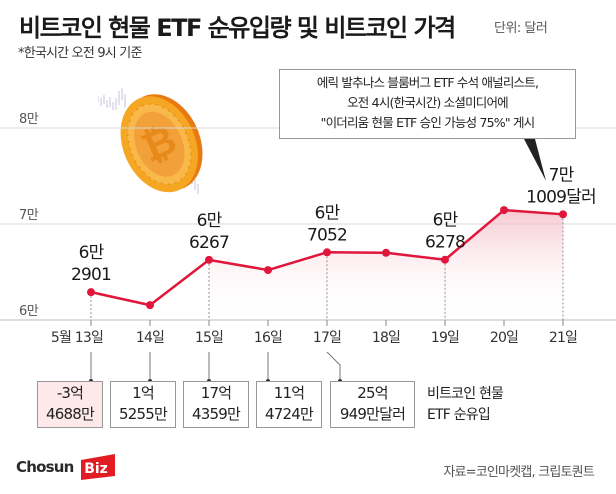 This screenshot has height=494, width=616. I want to click on x-tick-label: 15일, so click(209, 338).